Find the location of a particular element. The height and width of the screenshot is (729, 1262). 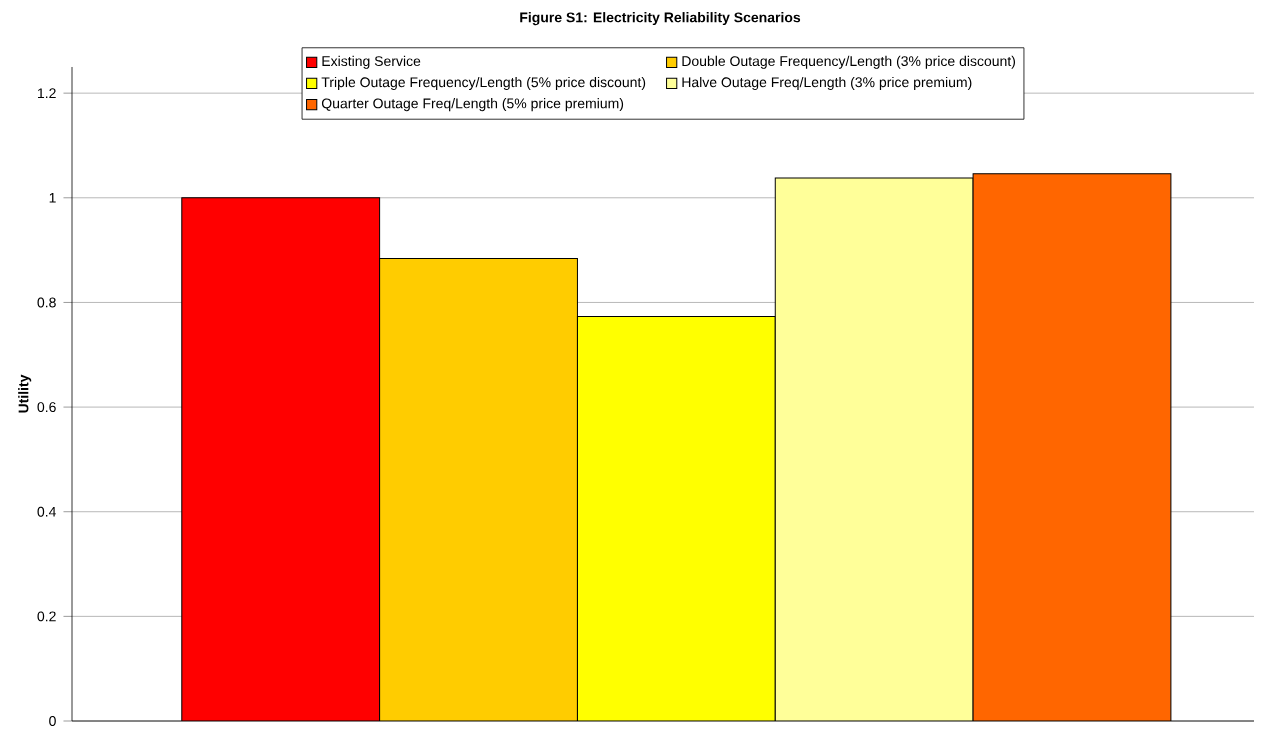

chart-title: Figure S1: Electricity Reliability Scenarios is located at coordinates (660, 19).